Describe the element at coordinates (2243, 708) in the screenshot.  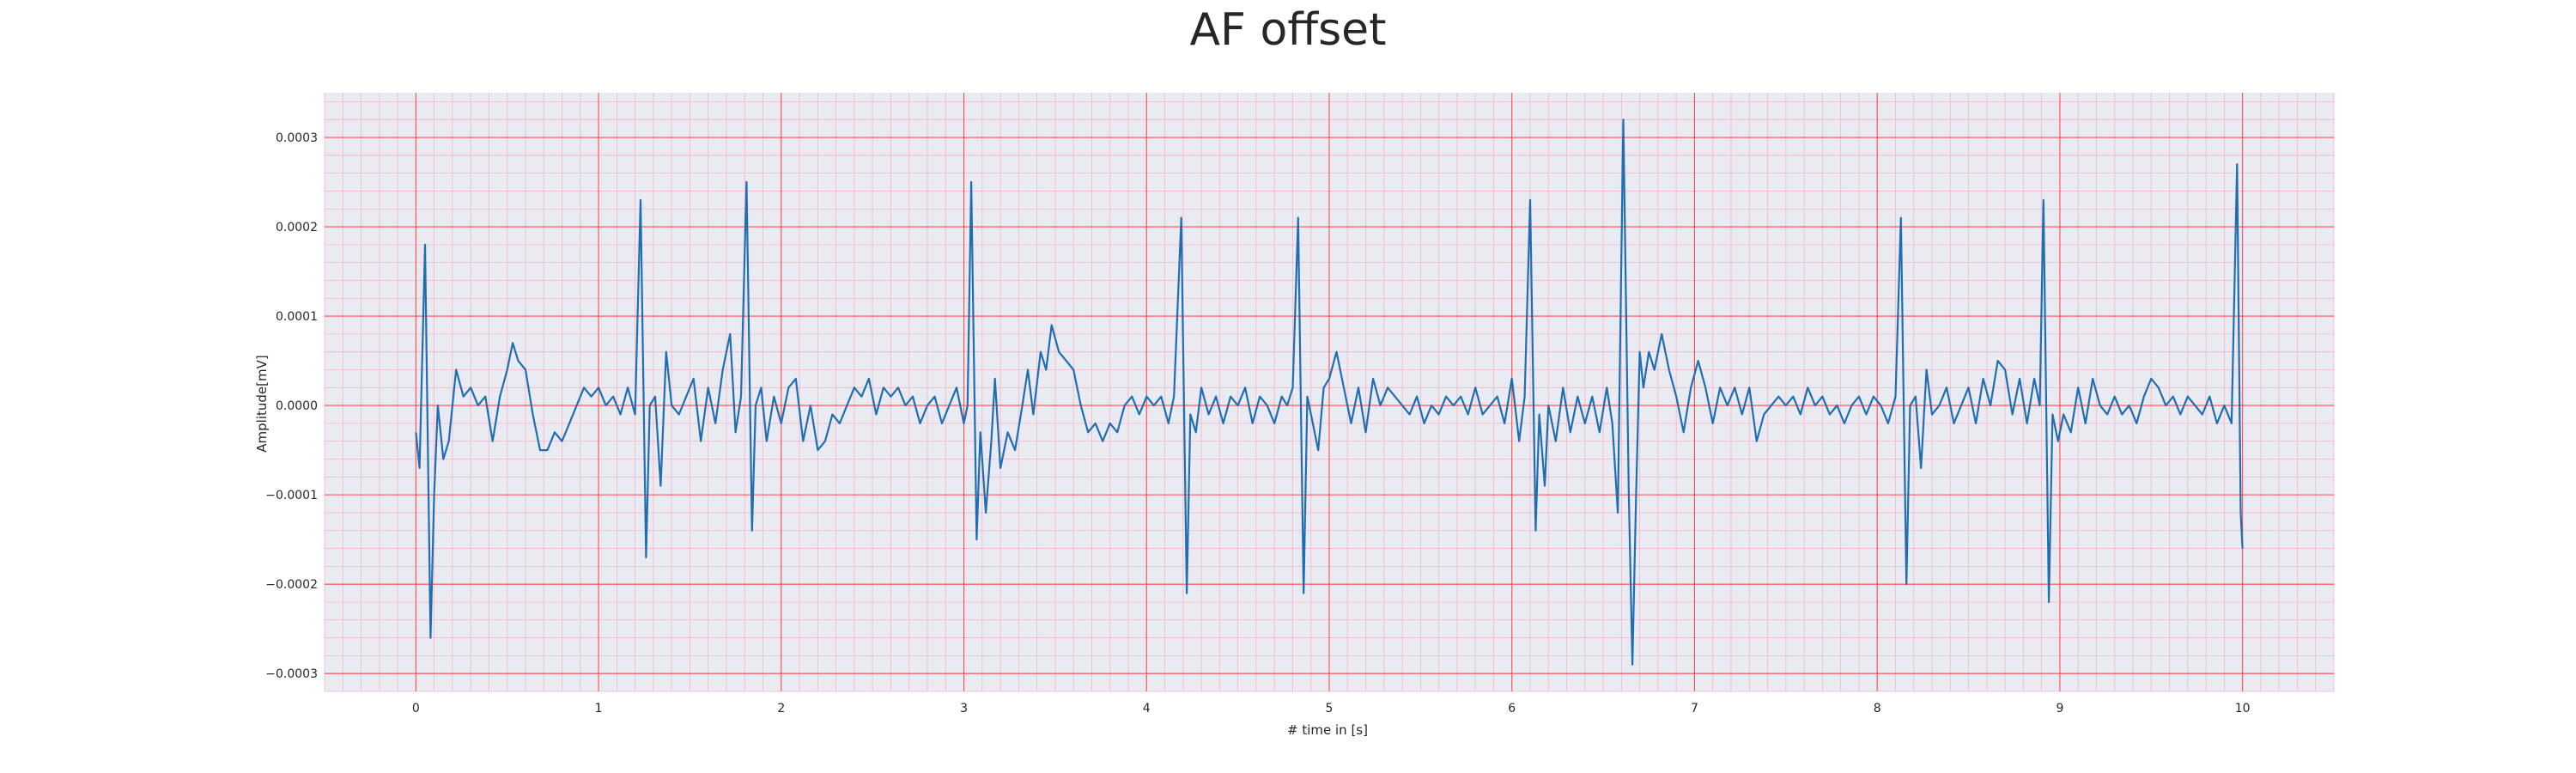
I see `x-tick-label: 10` at that location.